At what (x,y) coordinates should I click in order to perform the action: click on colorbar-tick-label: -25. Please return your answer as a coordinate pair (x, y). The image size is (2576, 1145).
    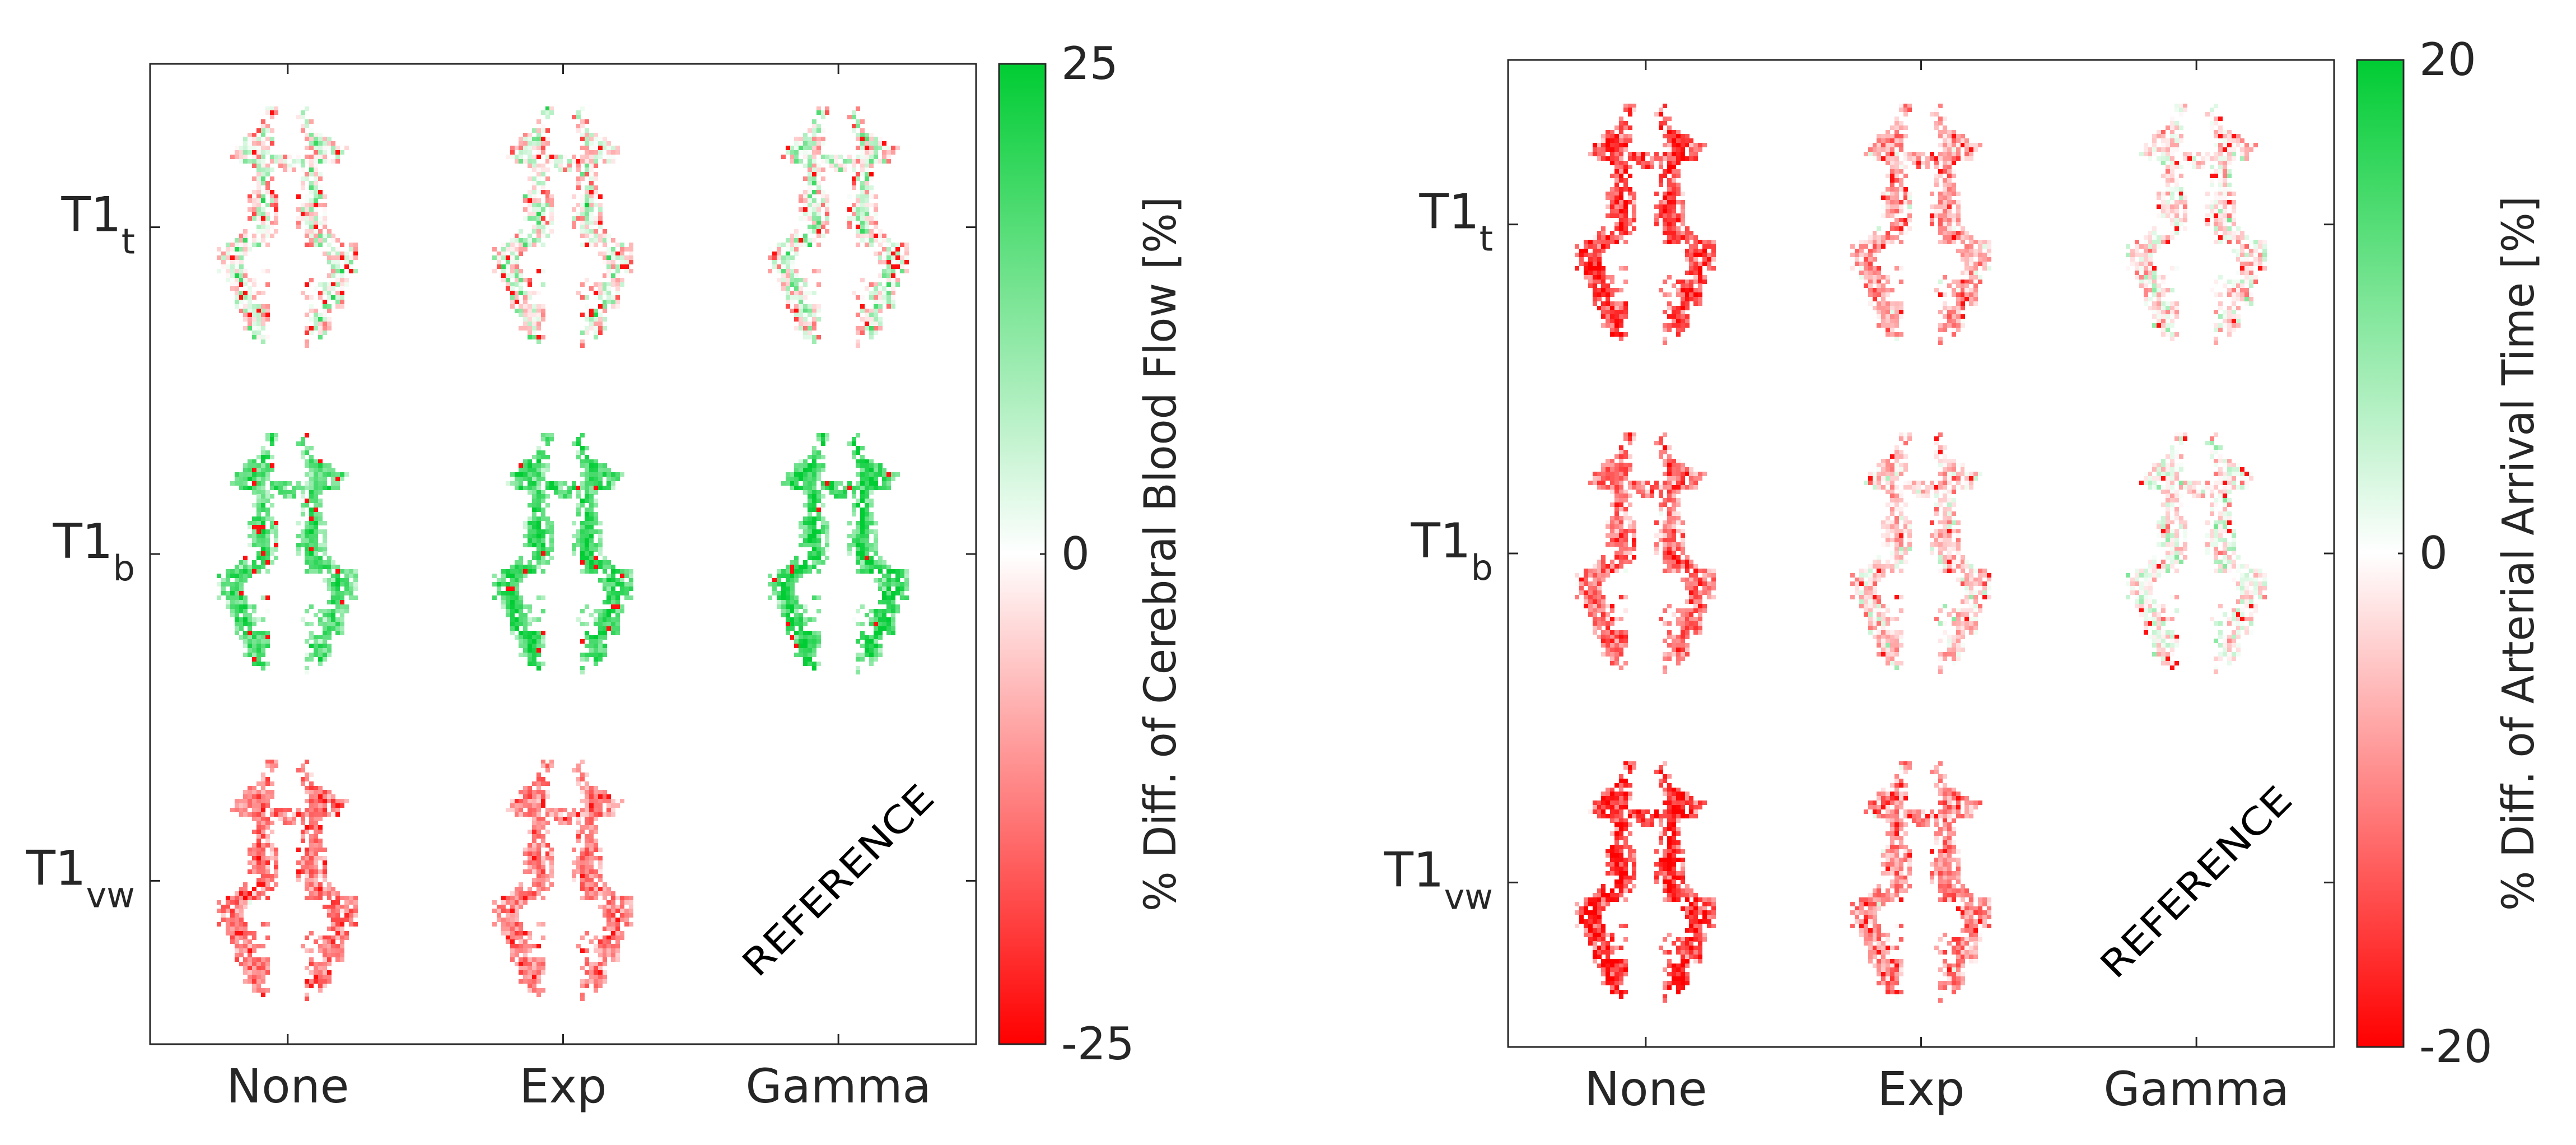
    Looking at the image, I should click on (1098, 1044).